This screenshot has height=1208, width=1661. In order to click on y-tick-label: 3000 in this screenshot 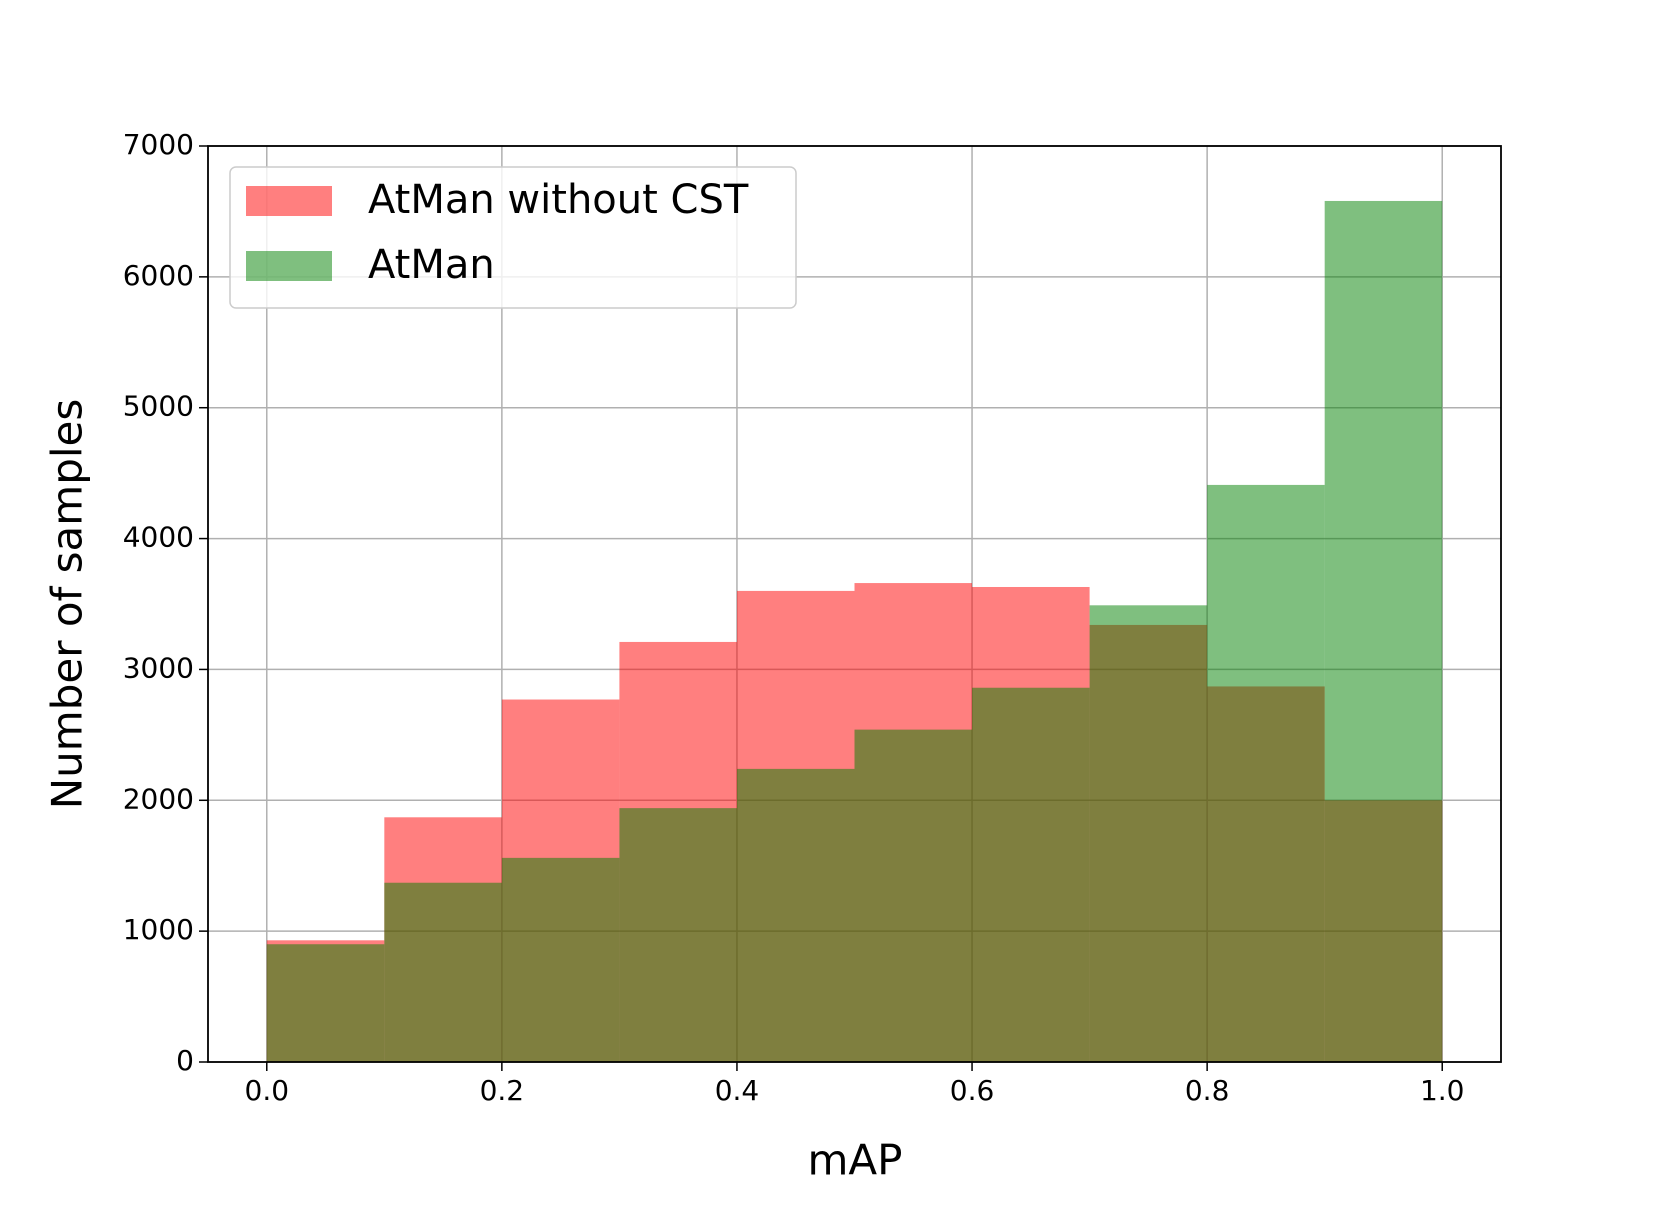, I will do `click(158, 667)`.